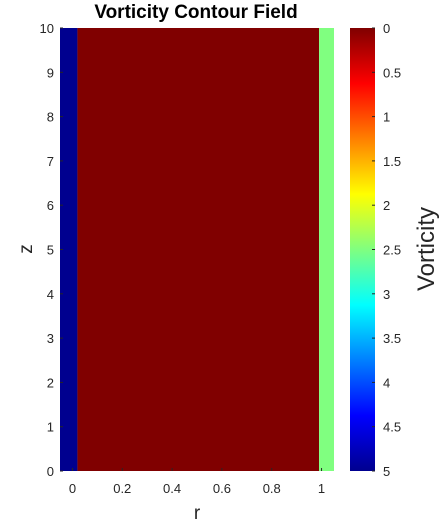 This screenshot has width=447, height=526. I want to click on y-tick-label: 10, so click(47, 28).